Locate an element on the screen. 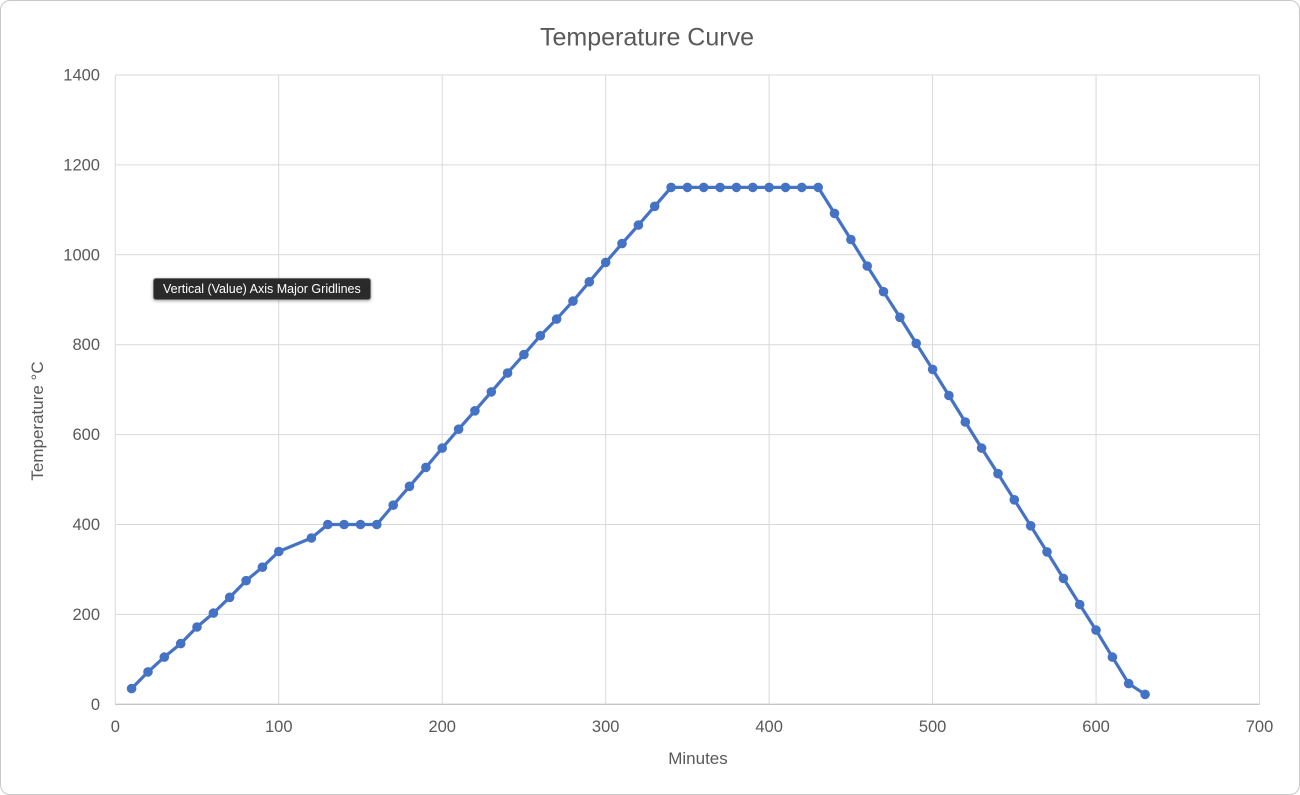 The width and height of the screenshot is (1300, 795). x-axis-tick-label: 0 is located at coordinates (115, 727).